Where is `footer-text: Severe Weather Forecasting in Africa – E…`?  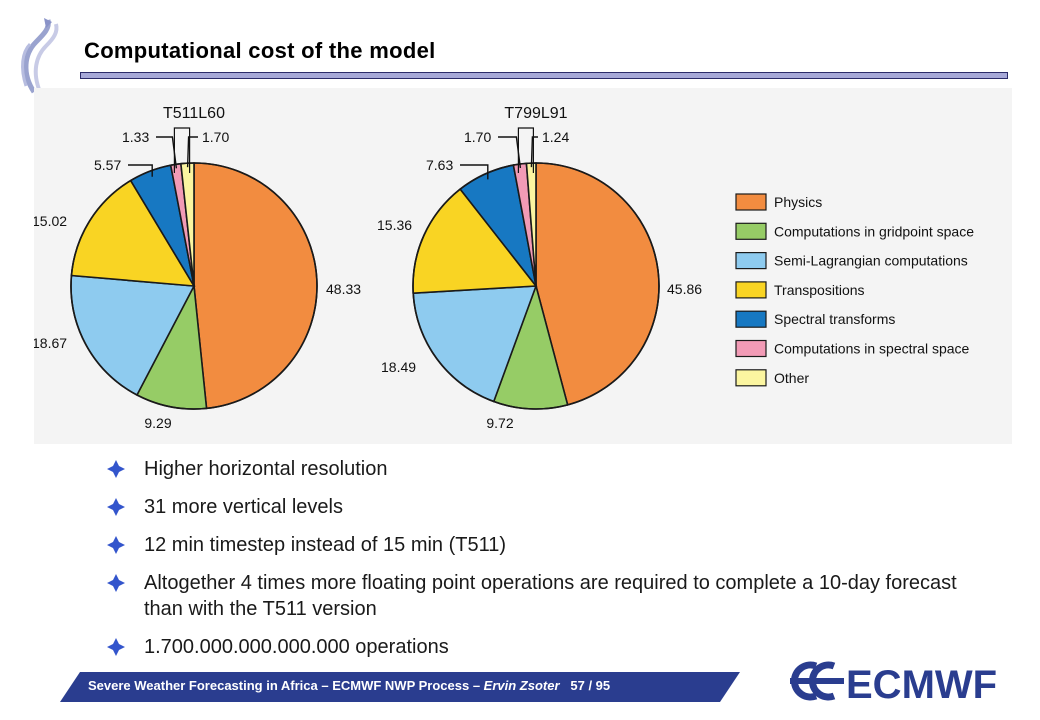 footer-text: Severe Weather Forecasting in Africa – E… is located at coordinates (349, 685).